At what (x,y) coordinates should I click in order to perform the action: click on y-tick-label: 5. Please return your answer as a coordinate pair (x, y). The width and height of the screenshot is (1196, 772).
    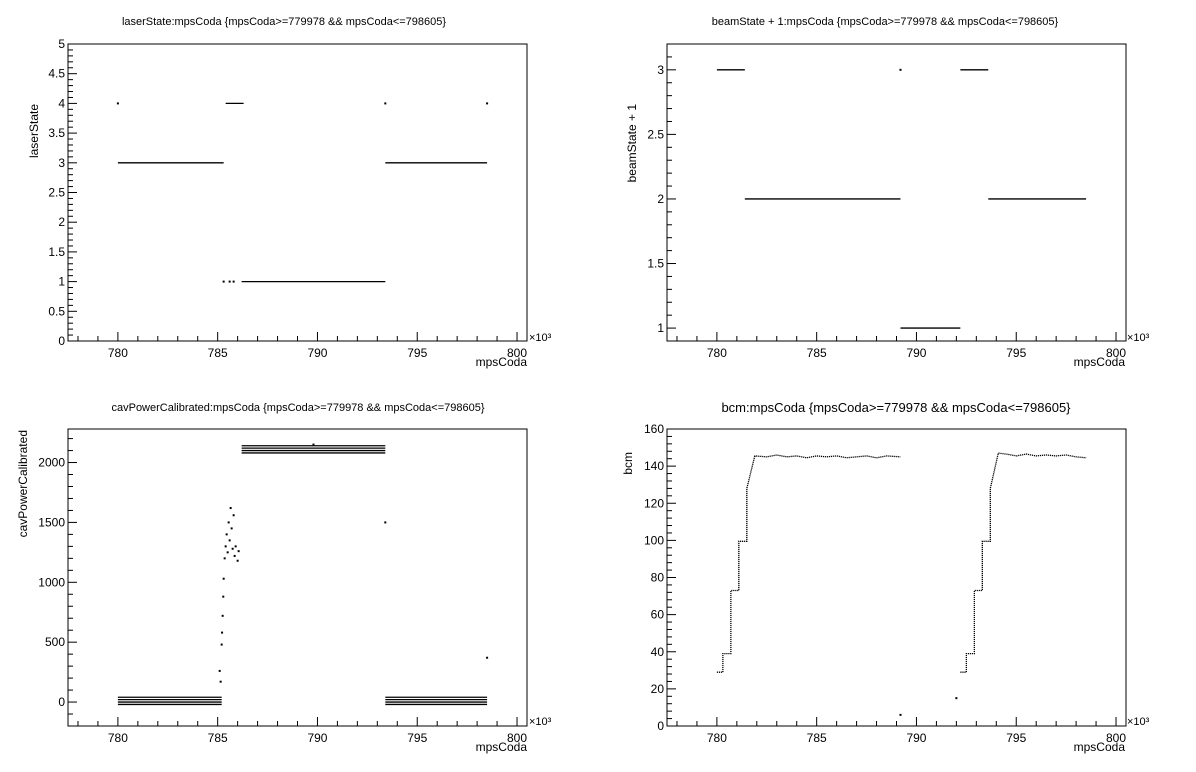
    Looking at the image, I should click on (61, 44).